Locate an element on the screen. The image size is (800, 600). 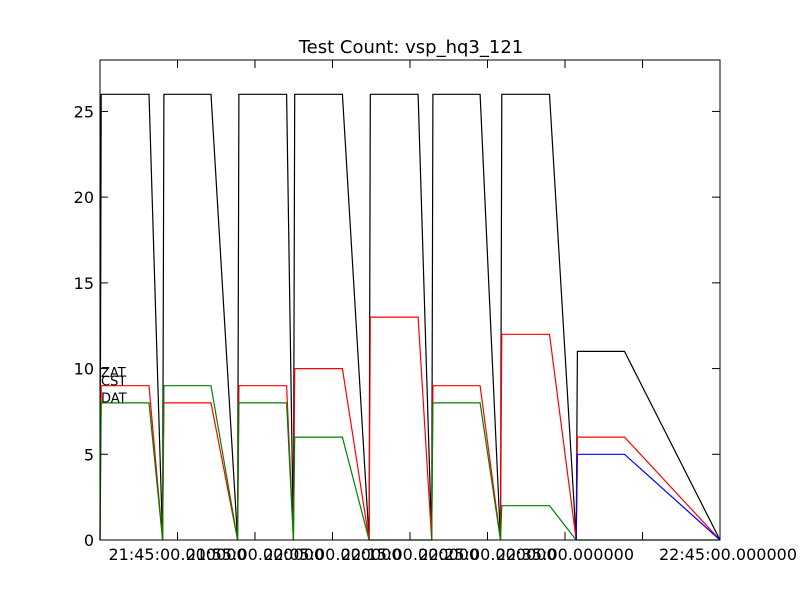
y-tick-label: 20 is located at coordinates (84, 197).